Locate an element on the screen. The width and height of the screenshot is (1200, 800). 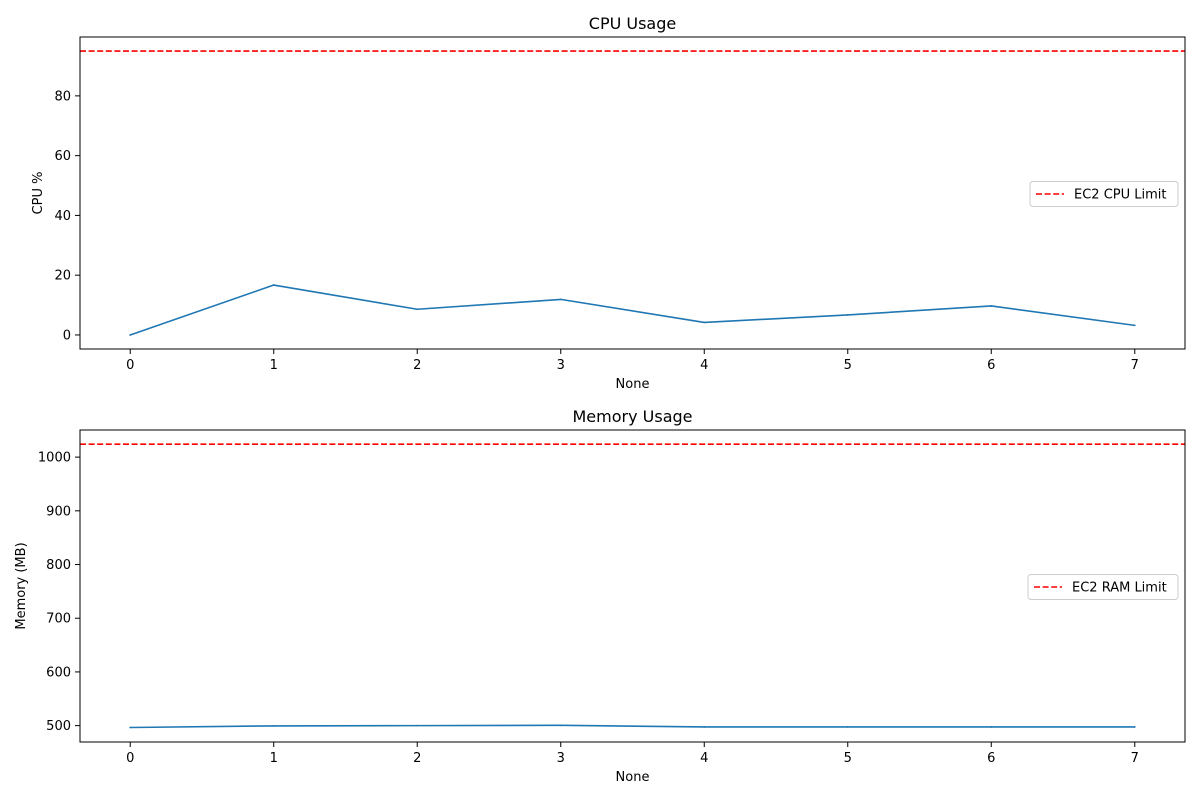
y-tick-label: 1000 is located at coordinates (54, 458).